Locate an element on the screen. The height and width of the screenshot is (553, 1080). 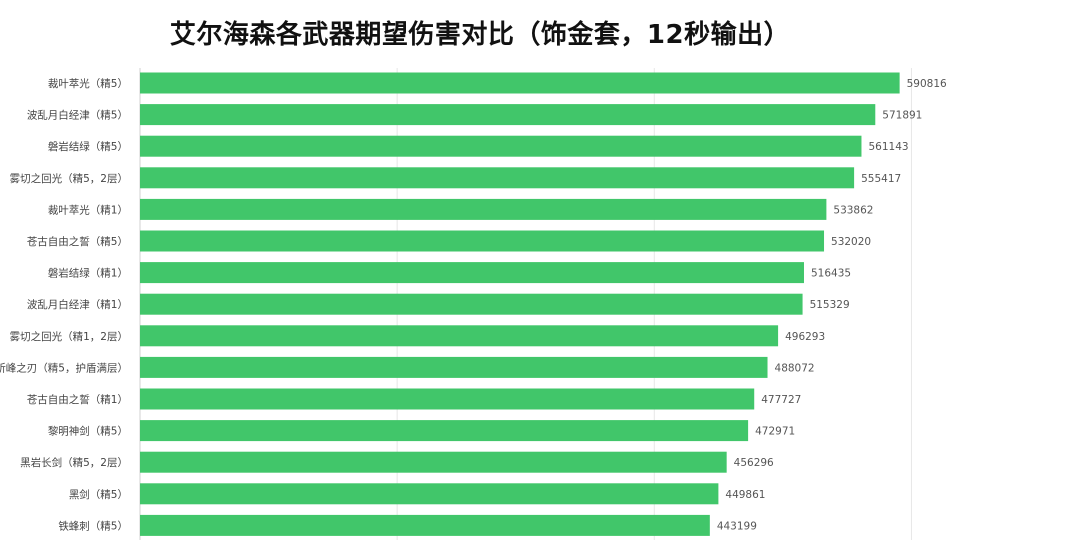
category-label: 磐岩结绿（精1） is located at coordinates (88, 273).